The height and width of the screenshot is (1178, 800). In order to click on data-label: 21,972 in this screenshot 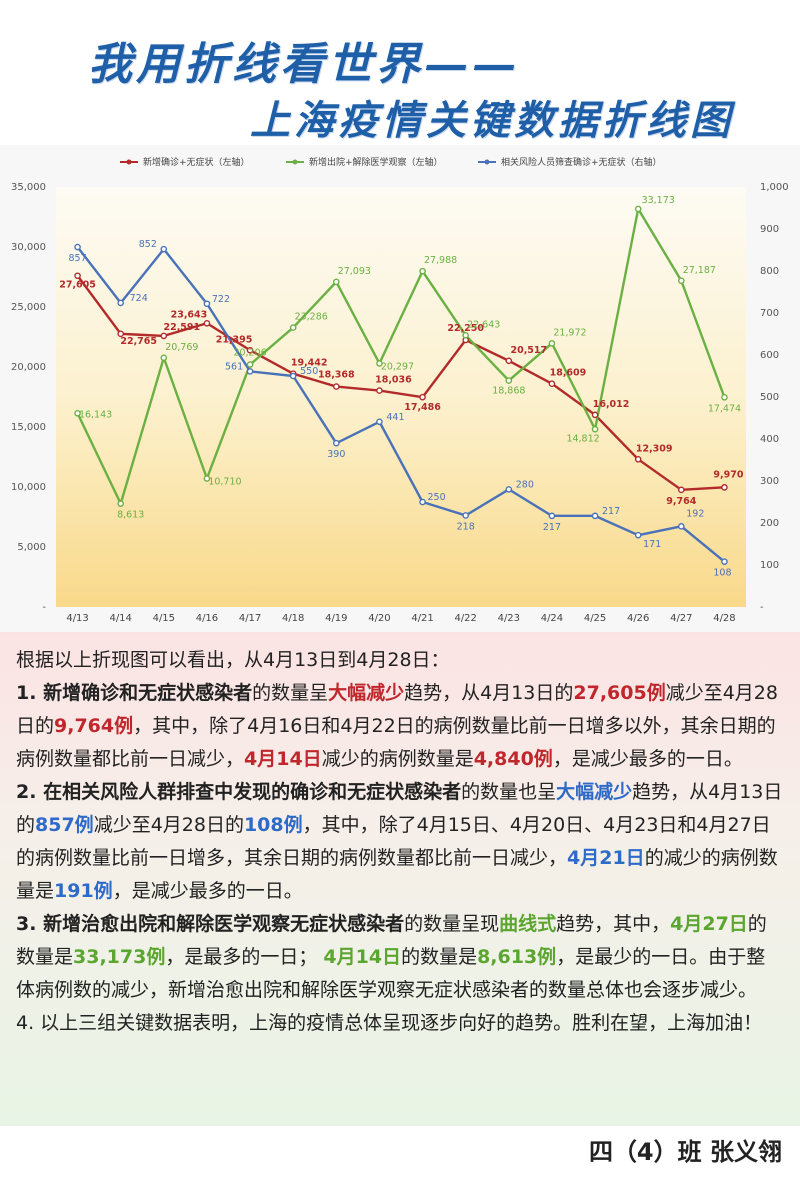, I will do `click(569, 332)`.